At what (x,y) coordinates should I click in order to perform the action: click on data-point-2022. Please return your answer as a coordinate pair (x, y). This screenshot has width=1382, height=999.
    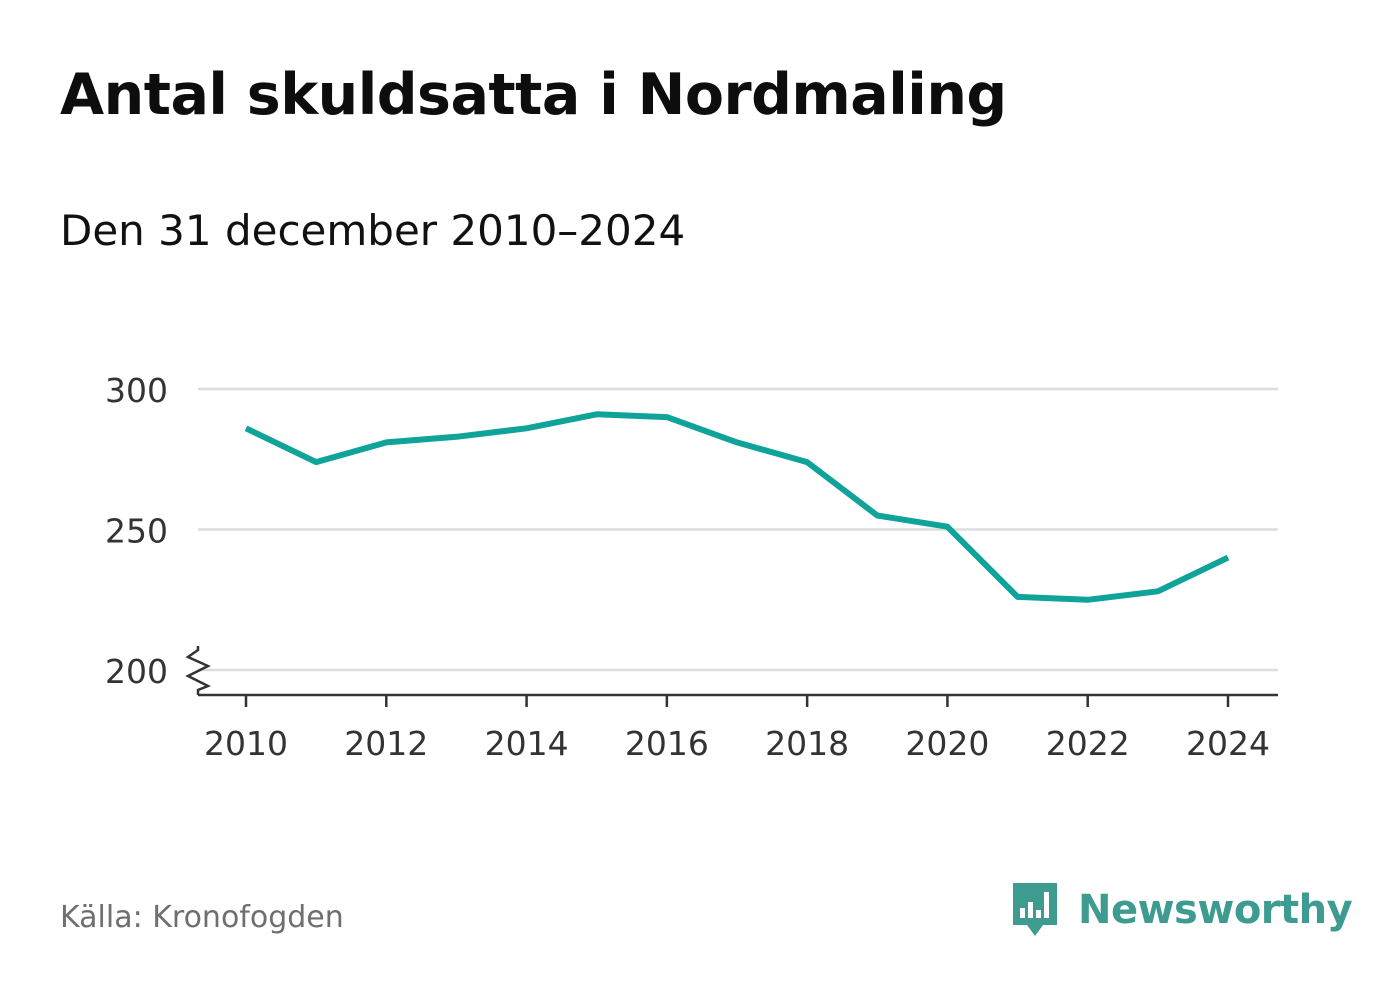
    Looking at the image, I should click on (1088, 600).